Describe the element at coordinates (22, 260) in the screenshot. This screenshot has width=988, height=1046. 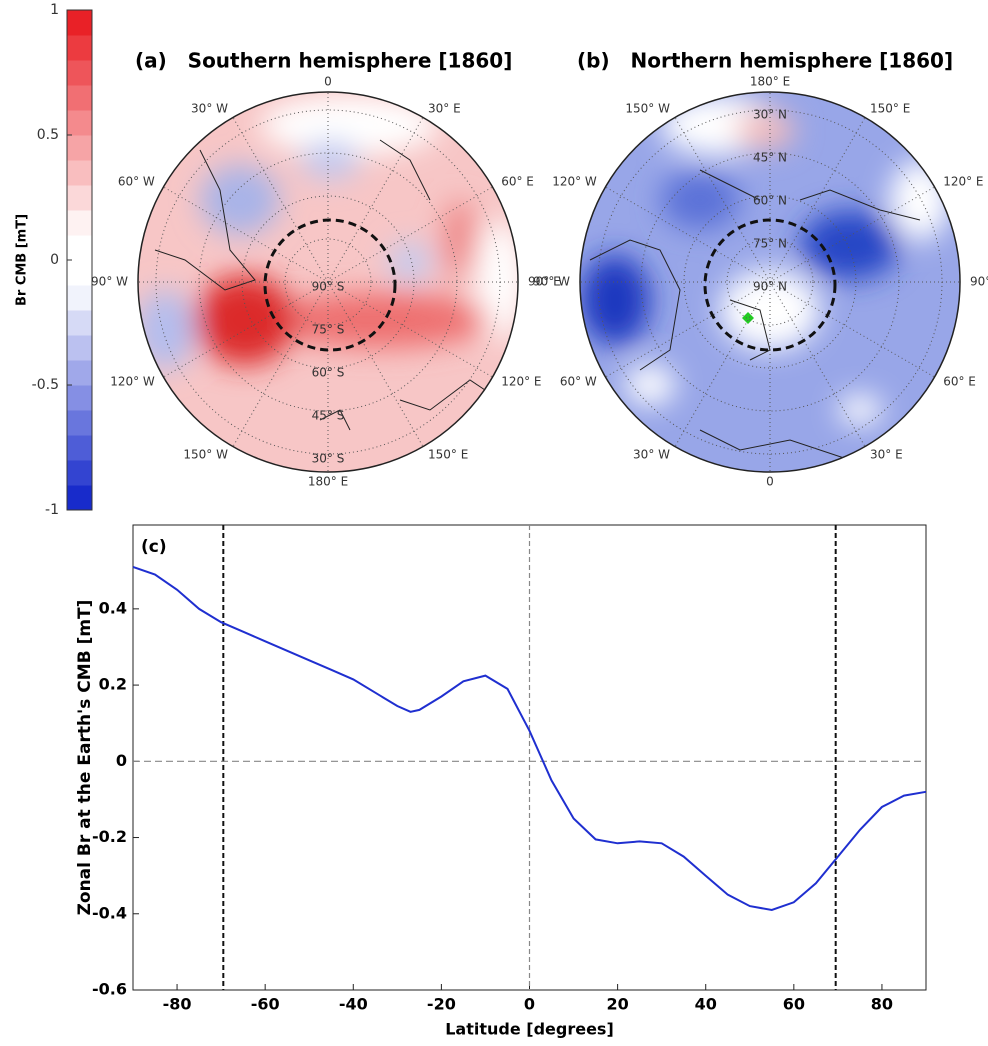
I see `colorbar-label: Br CMB [mT]` at that location.